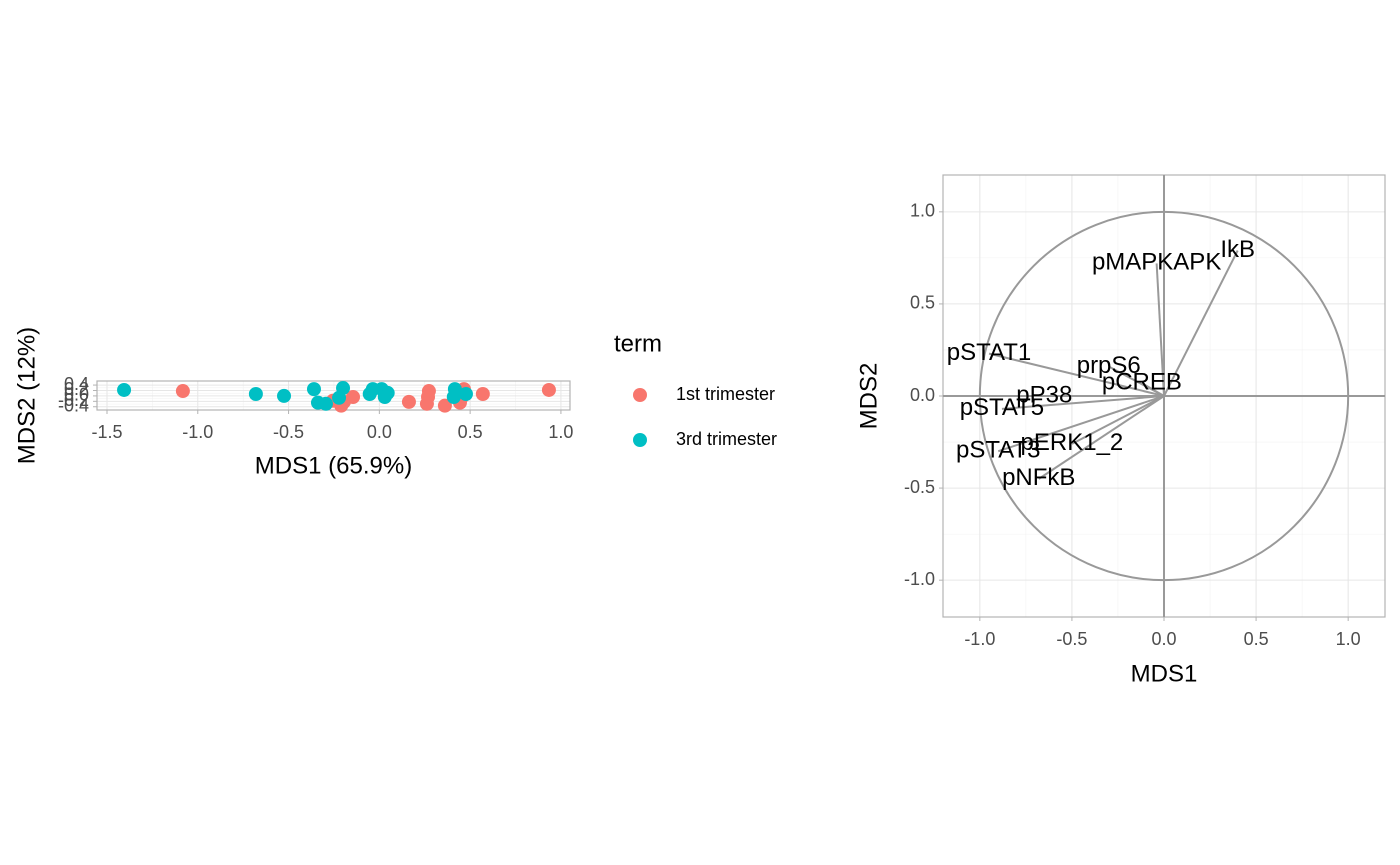 The height and width of the screenshot is (865, 1400). What do you see at coordinates (76, 384) in the screenshot?
I see `y-tick-label: 0.4` at bounding box center [76, 384].